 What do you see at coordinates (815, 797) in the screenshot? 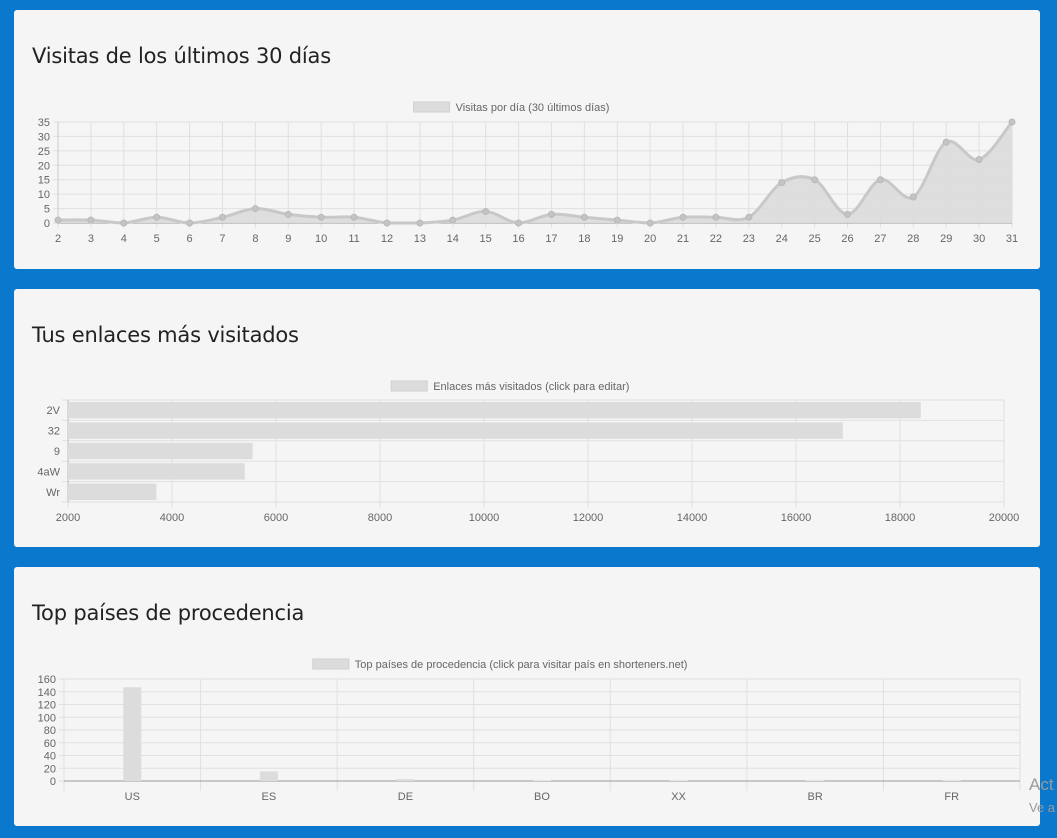
I see `x-tick-label: BR` at bounding box center [815, 797].